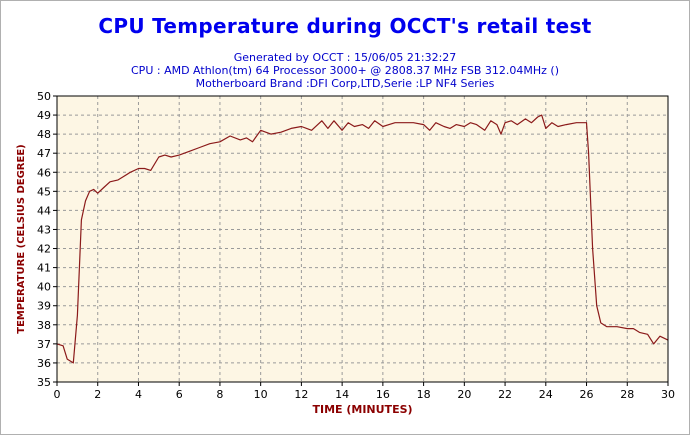 This screenshot has height=435, width=690. What do you see at coordinates (44, 249) in the screenshot?
I see `y-tick-label: 42` at bounding box center [44, 249].